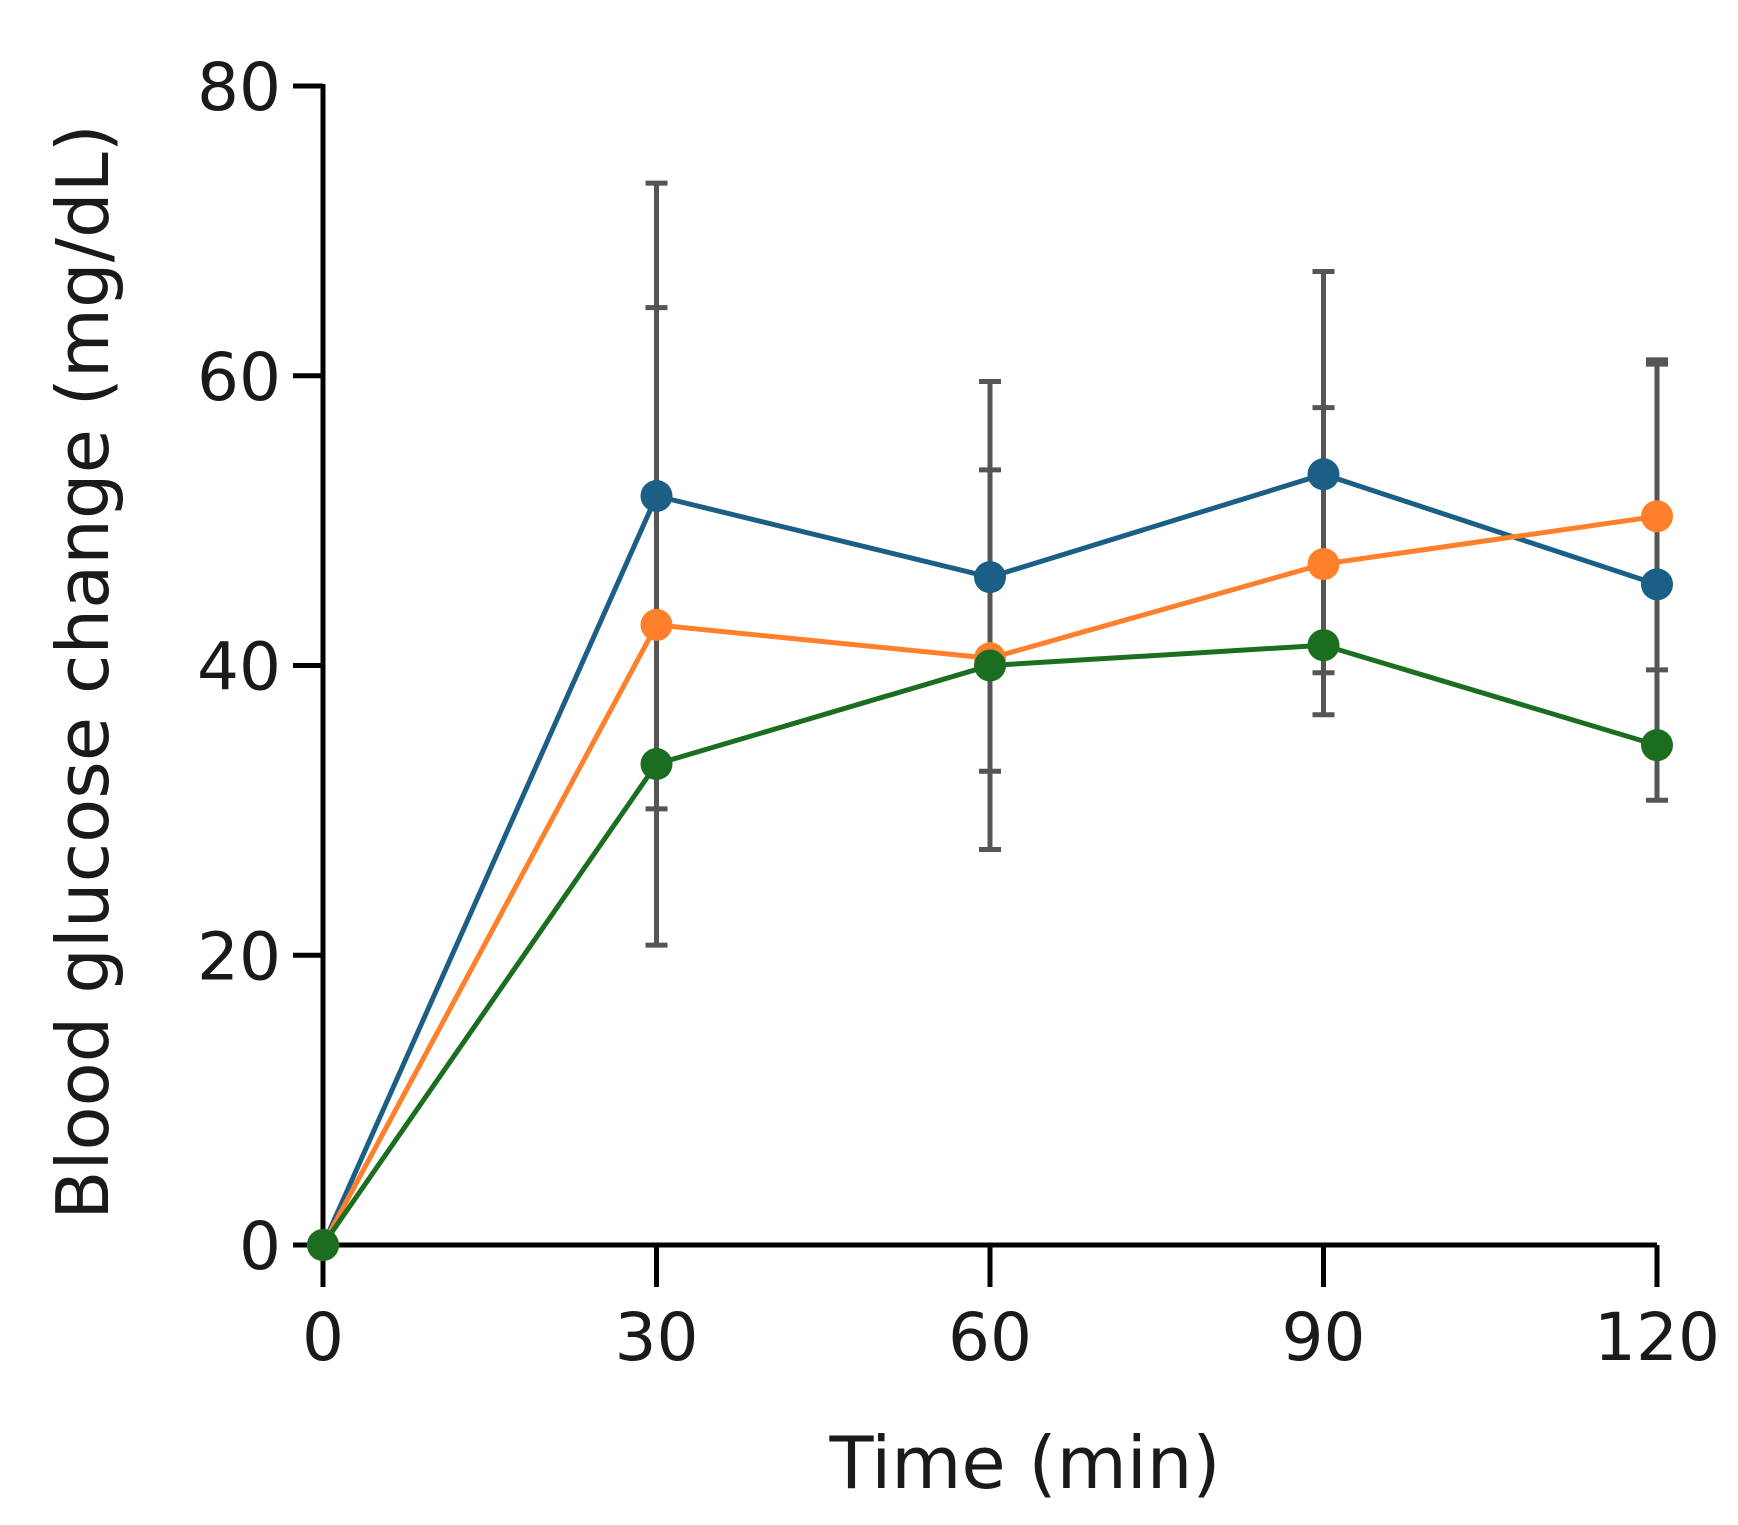 The height and width of the screenshot is (1525, 1738). Describe the element at coordinates (657, 1337) in the screenshot. I see `x-tick-label: 30` at that location.